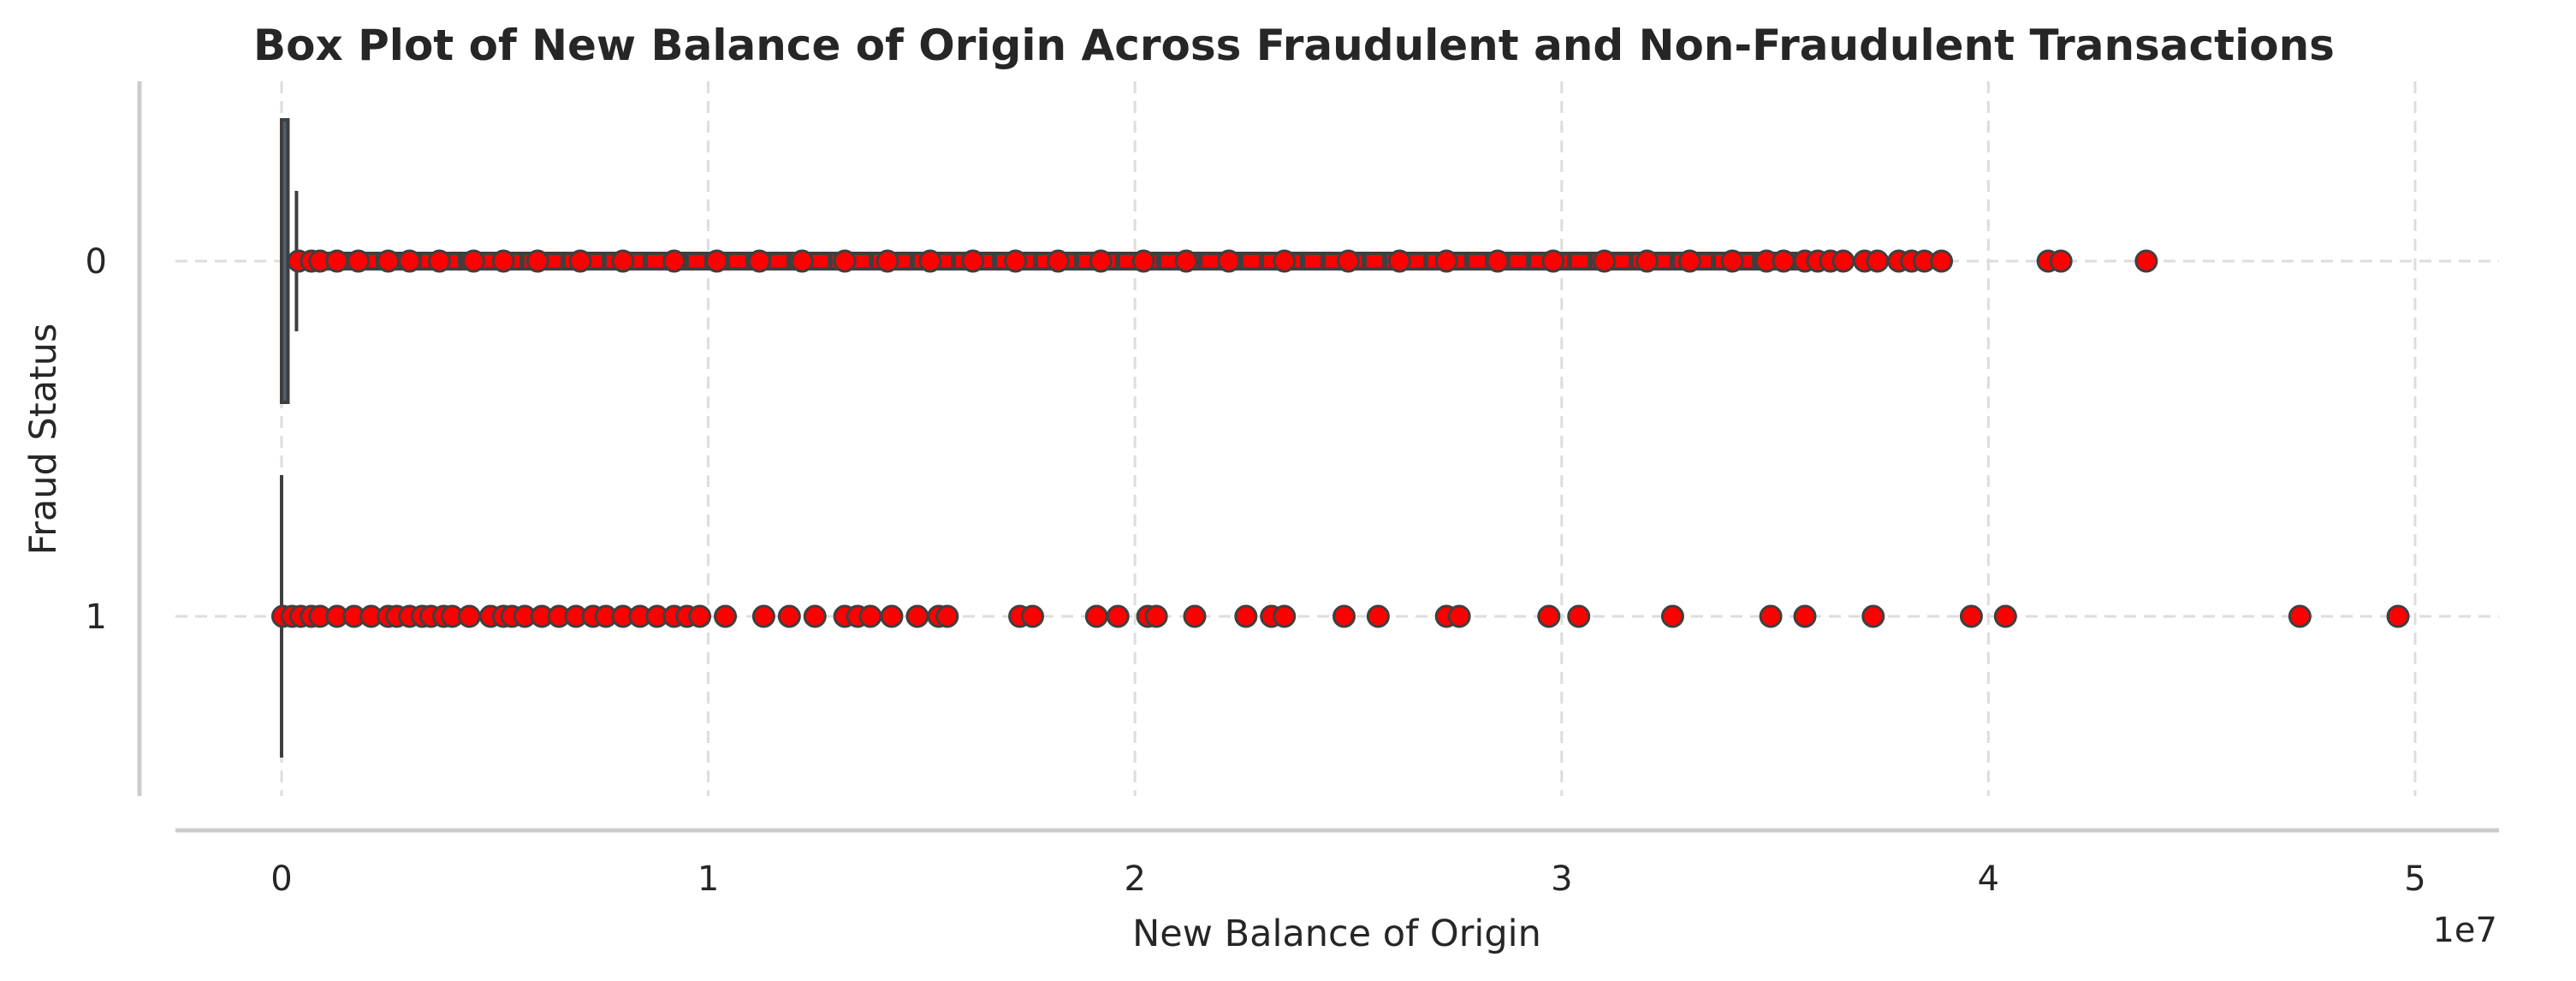 The image size is (2576, 981). Describe the element at coordinates (1561, 879) in the screenshot. I see `x-tick-label: 3` at that location.